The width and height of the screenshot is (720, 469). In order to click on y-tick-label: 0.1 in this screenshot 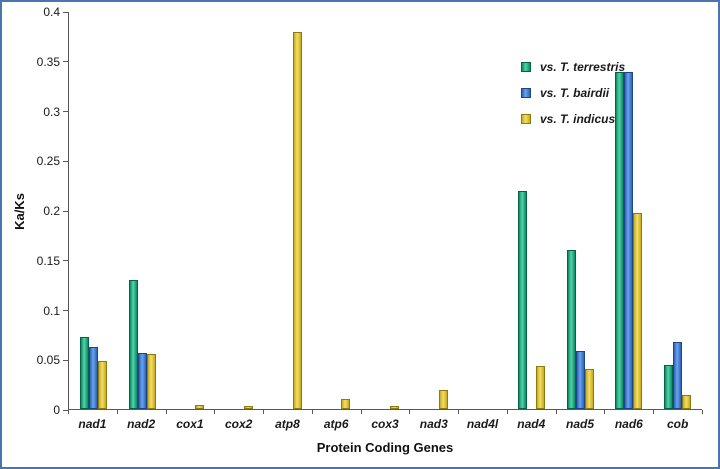, I will do `click(51, 310)`.